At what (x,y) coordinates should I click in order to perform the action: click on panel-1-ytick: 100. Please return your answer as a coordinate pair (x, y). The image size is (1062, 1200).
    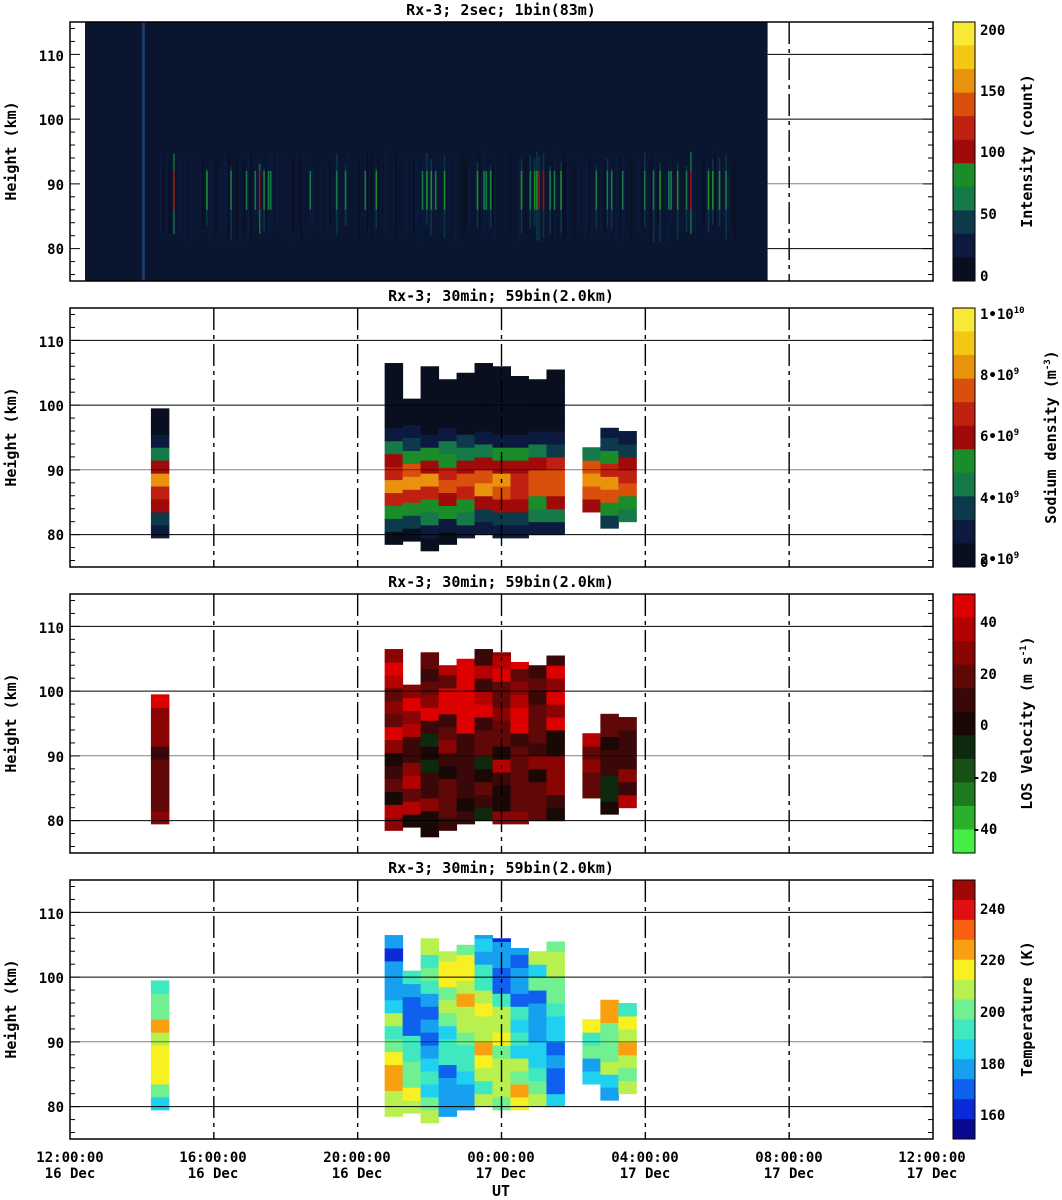
    Looking at the image, I should click on (51, 121).